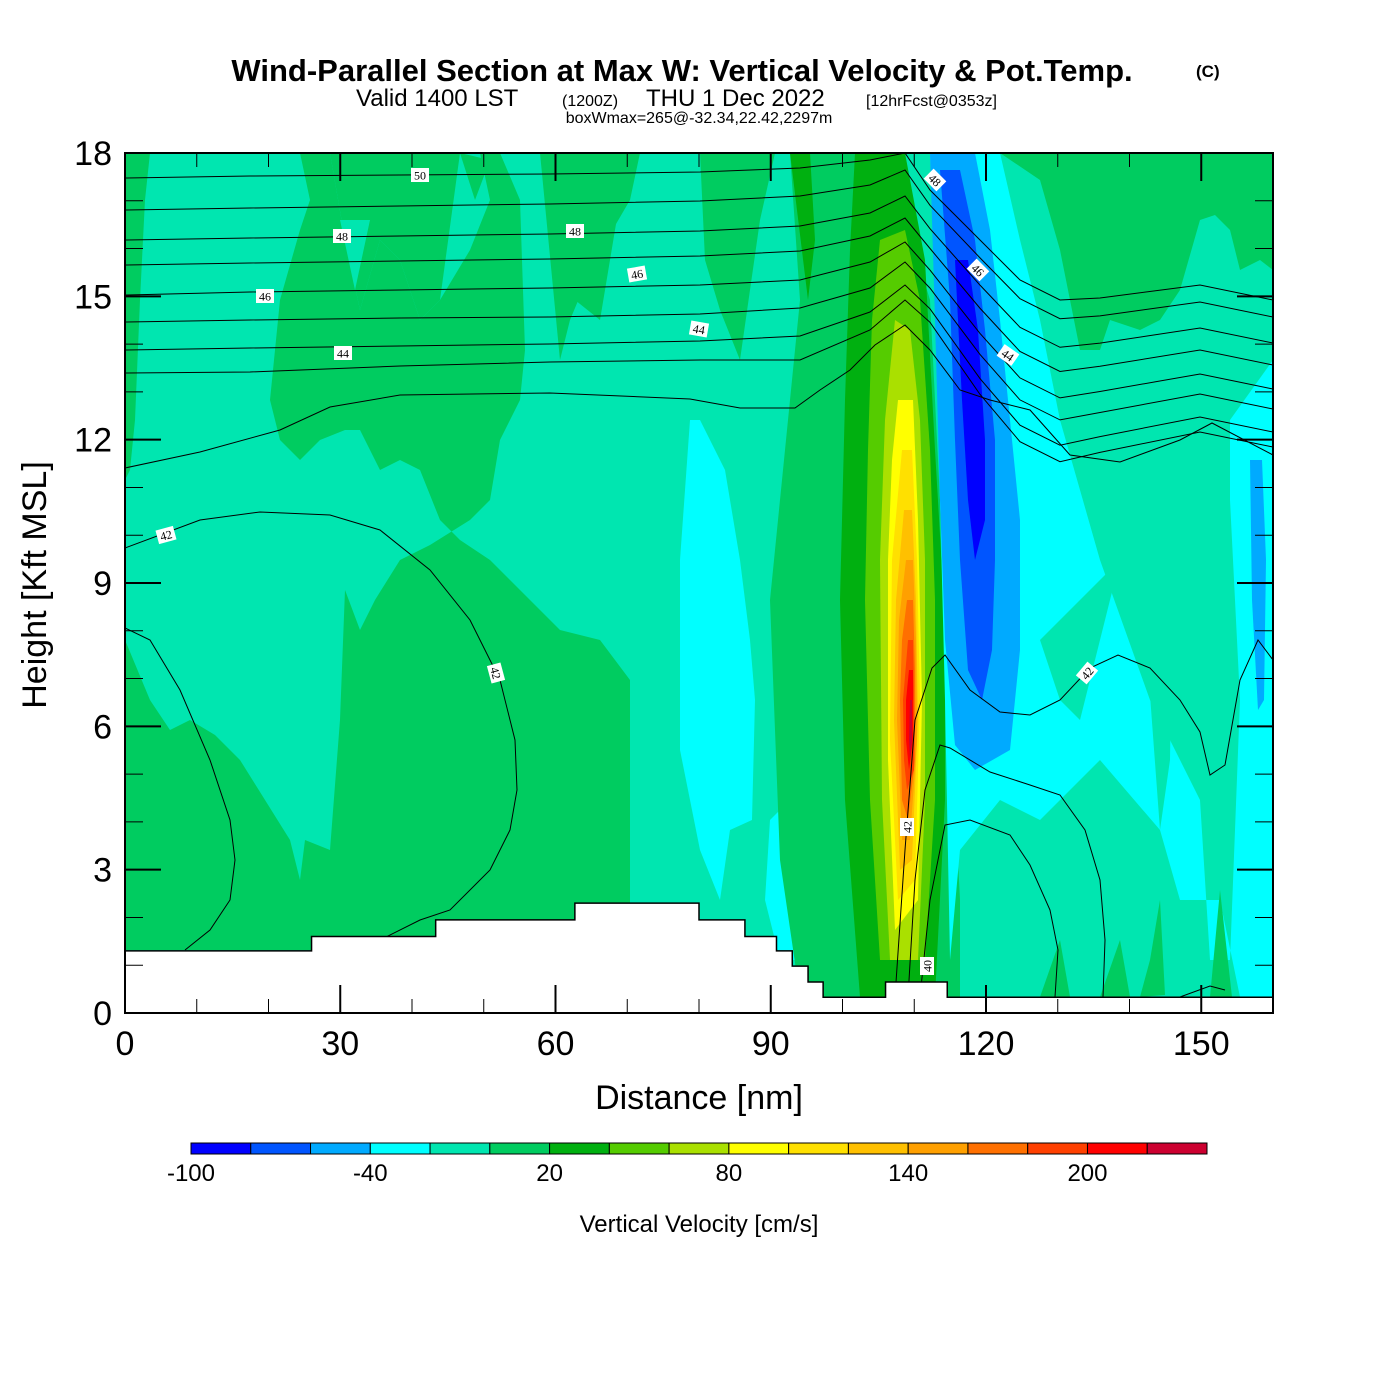 Image resolution: width=1400 pixels, height=1400 pixels. What do you see at coordinates (102, 871) in the screenshot?
I see `y-tick-label: 3` at bounding box center [102, 871].